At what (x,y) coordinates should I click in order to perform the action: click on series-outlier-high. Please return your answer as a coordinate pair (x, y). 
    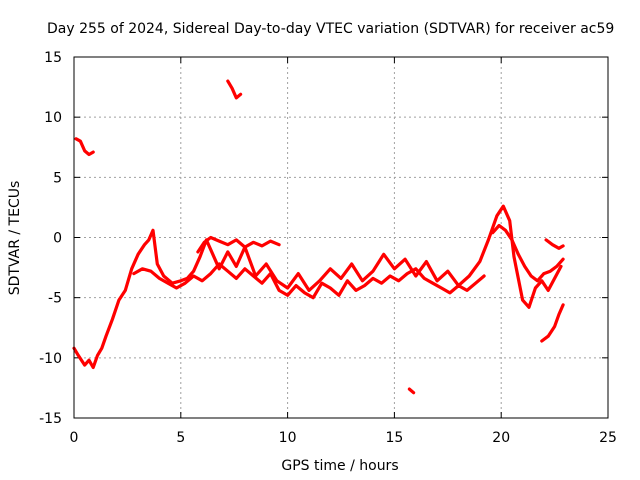
    Looking at the image, I should click on (234, 89).